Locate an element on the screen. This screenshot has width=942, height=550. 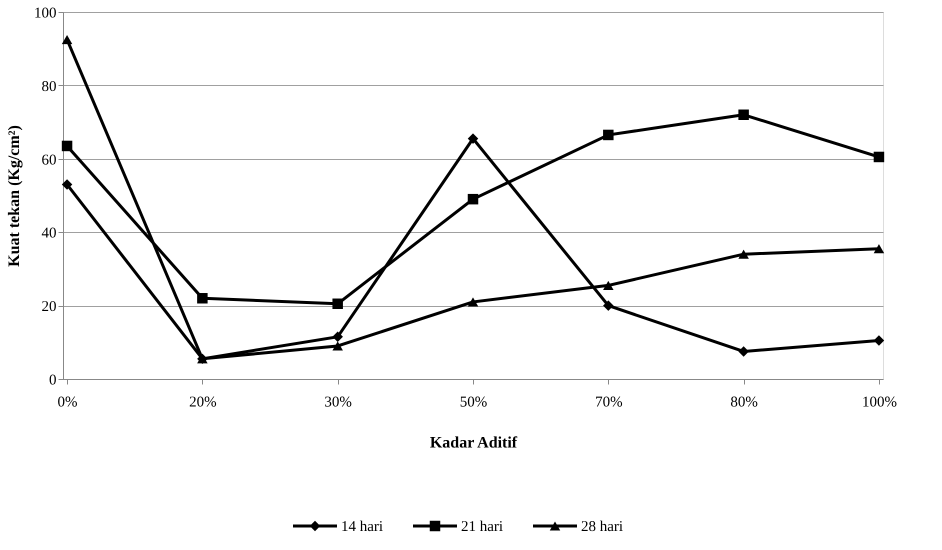
x-tick-label: 70% is located at coordinates (609, 402).